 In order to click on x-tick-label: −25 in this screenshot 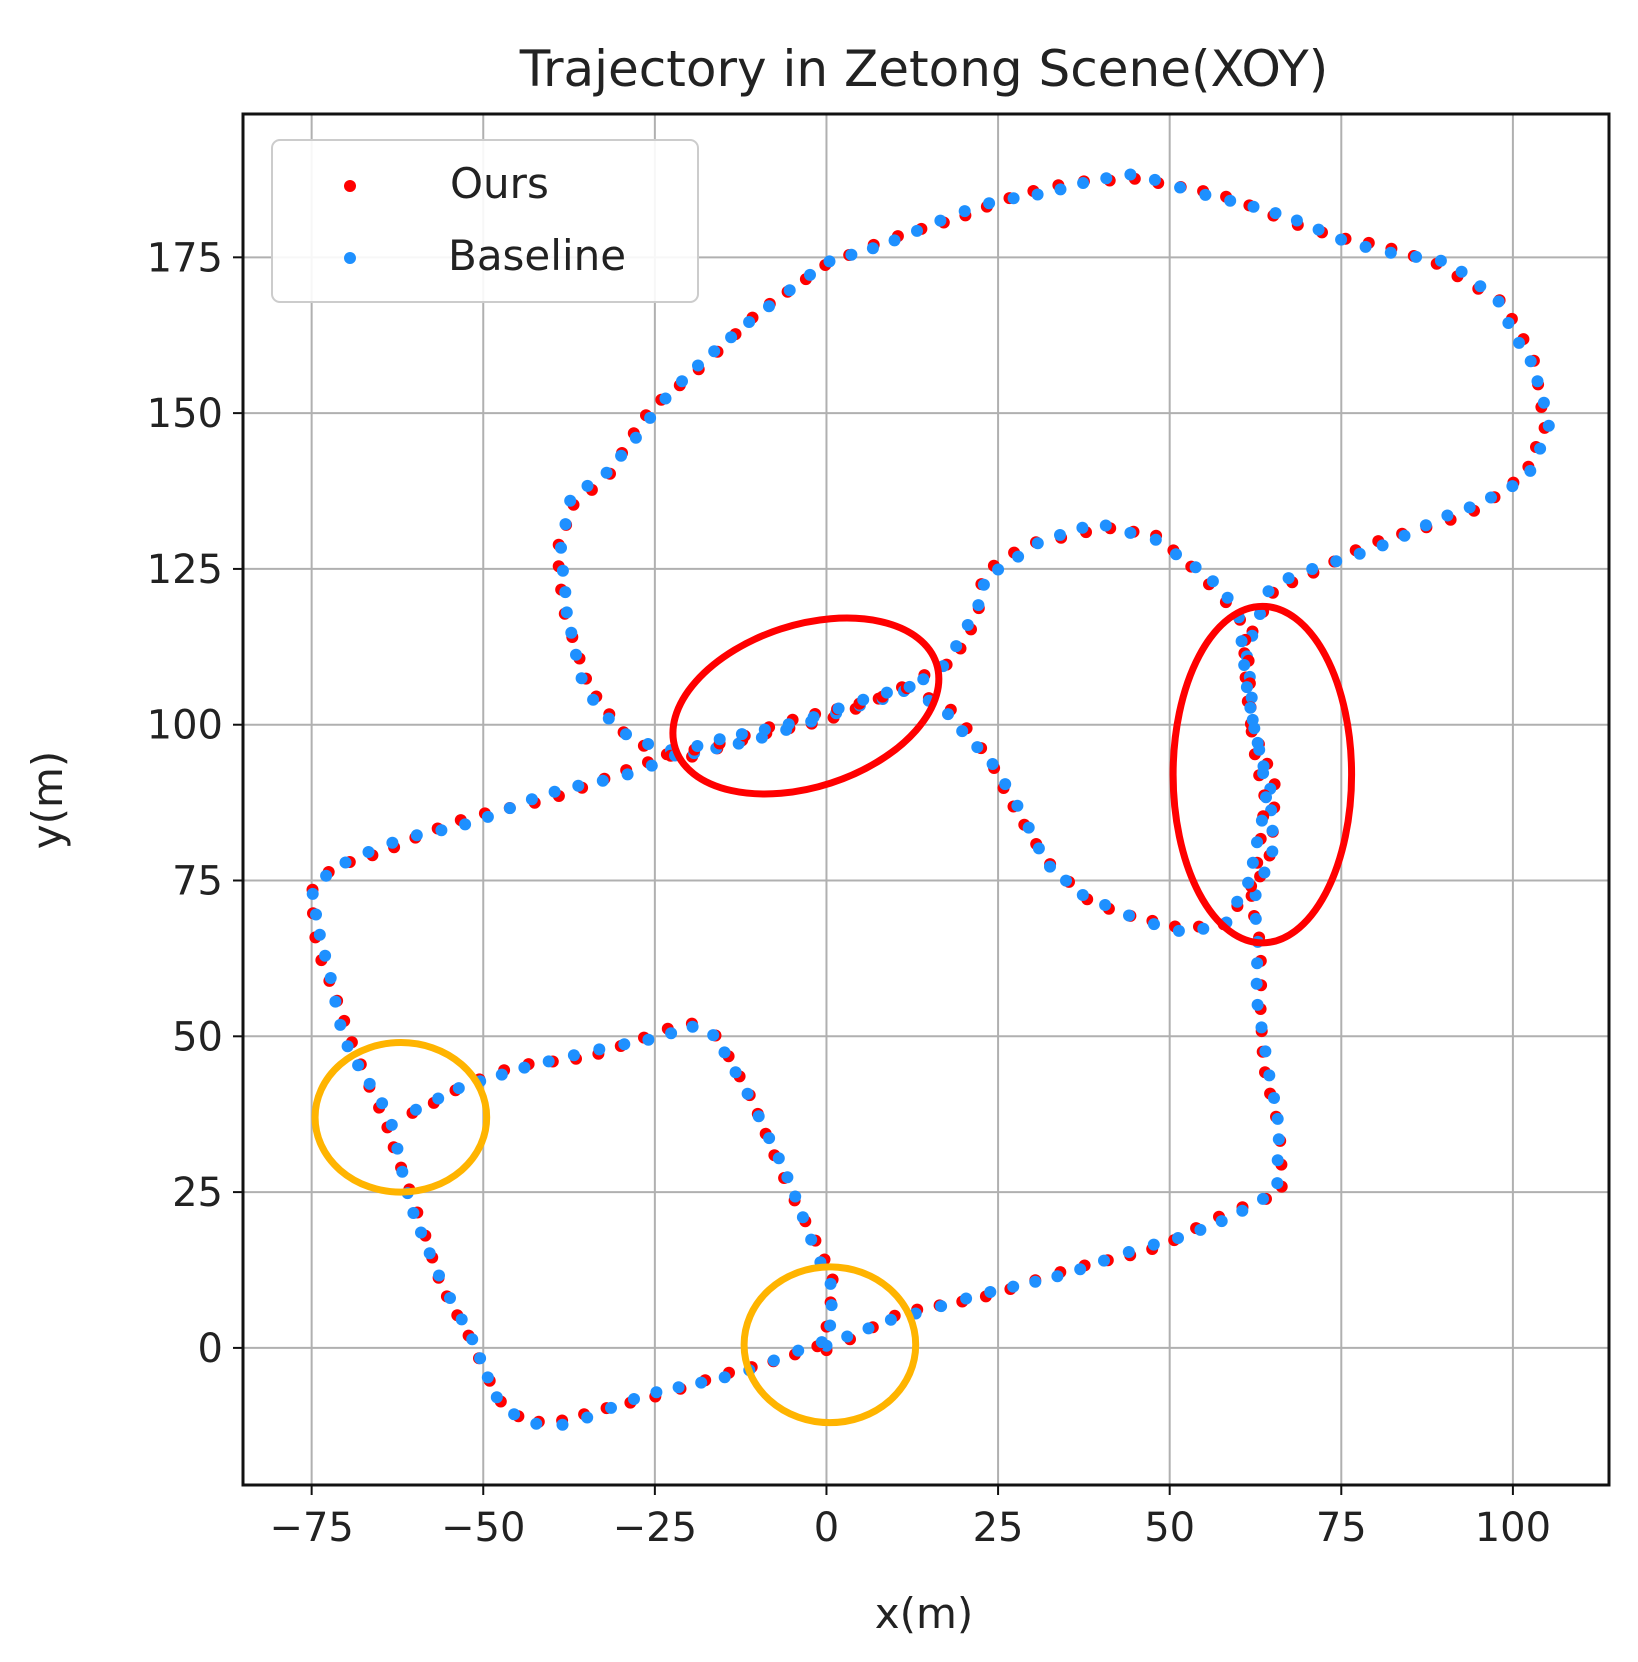, I will do `click(655, 1528)`.